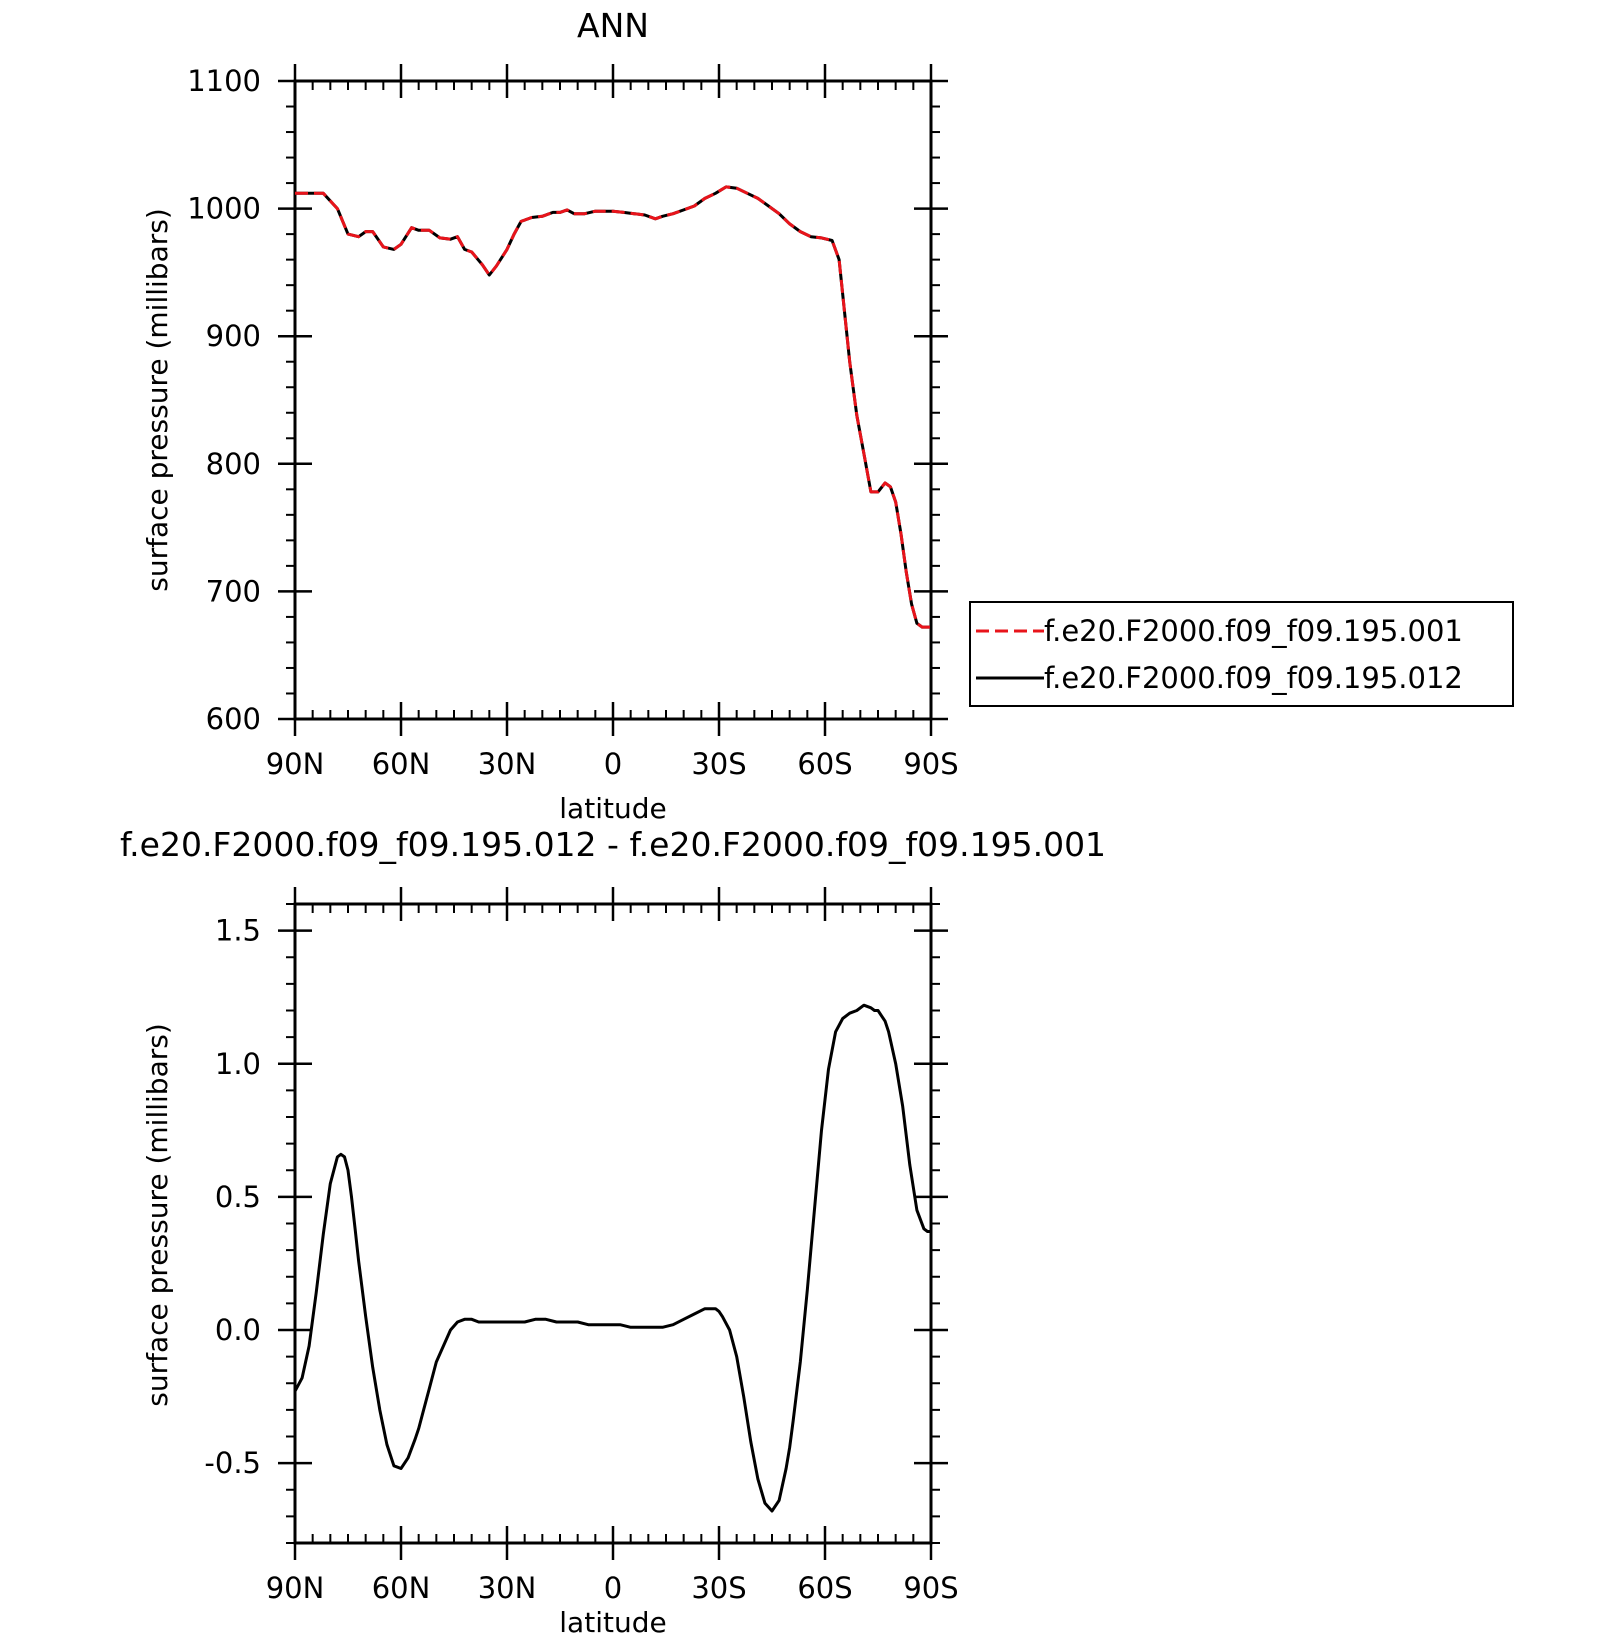  I want to click on top-y-tick-label: 700, so click(233, 591).